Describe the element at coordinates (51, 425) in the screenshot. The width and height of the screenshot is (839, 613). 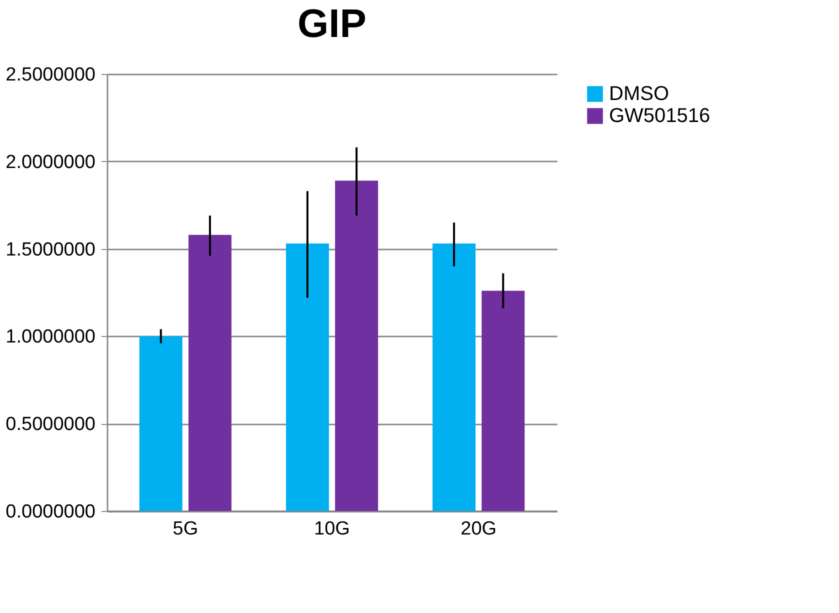
I see `y-tick-label: 0.5000000` at that location.